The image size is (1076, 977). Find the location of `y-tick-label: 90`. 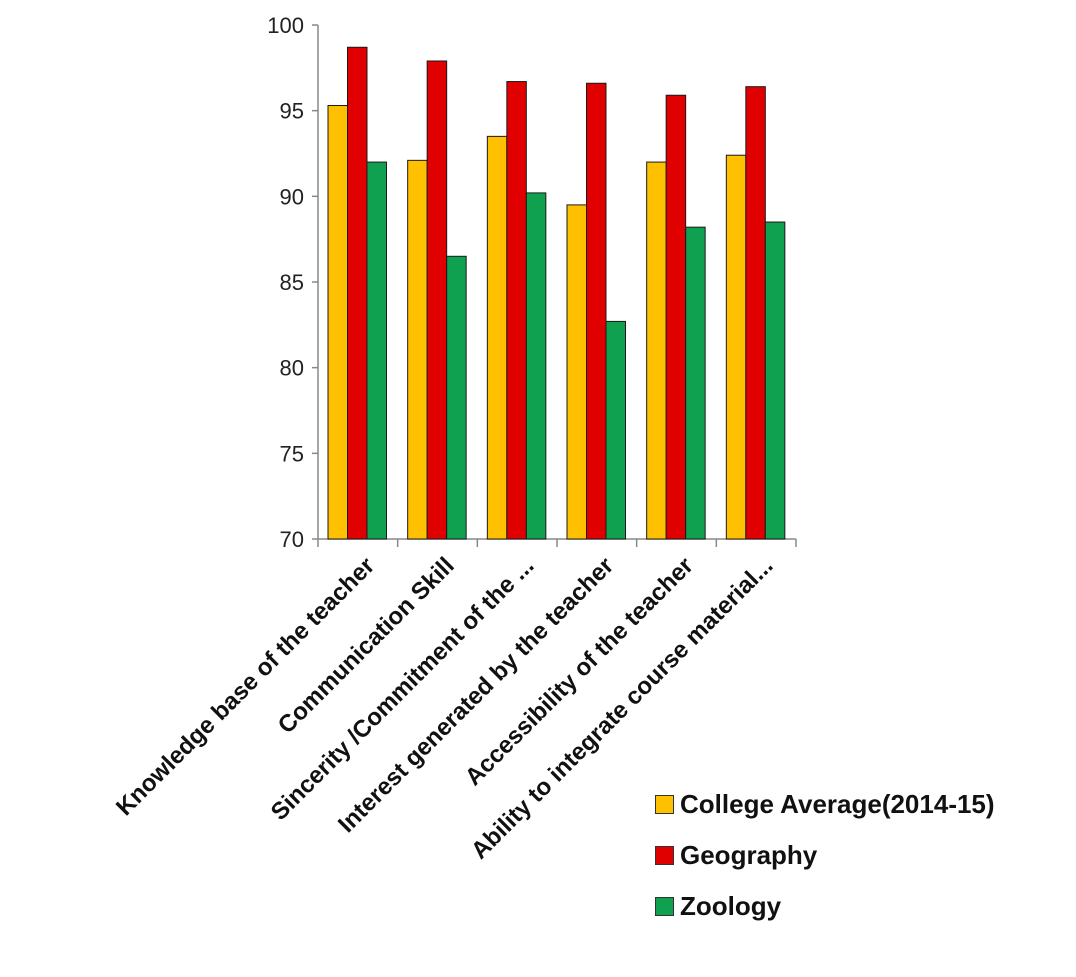

y-tick-label: 90 is located at coordinates (292, 196).